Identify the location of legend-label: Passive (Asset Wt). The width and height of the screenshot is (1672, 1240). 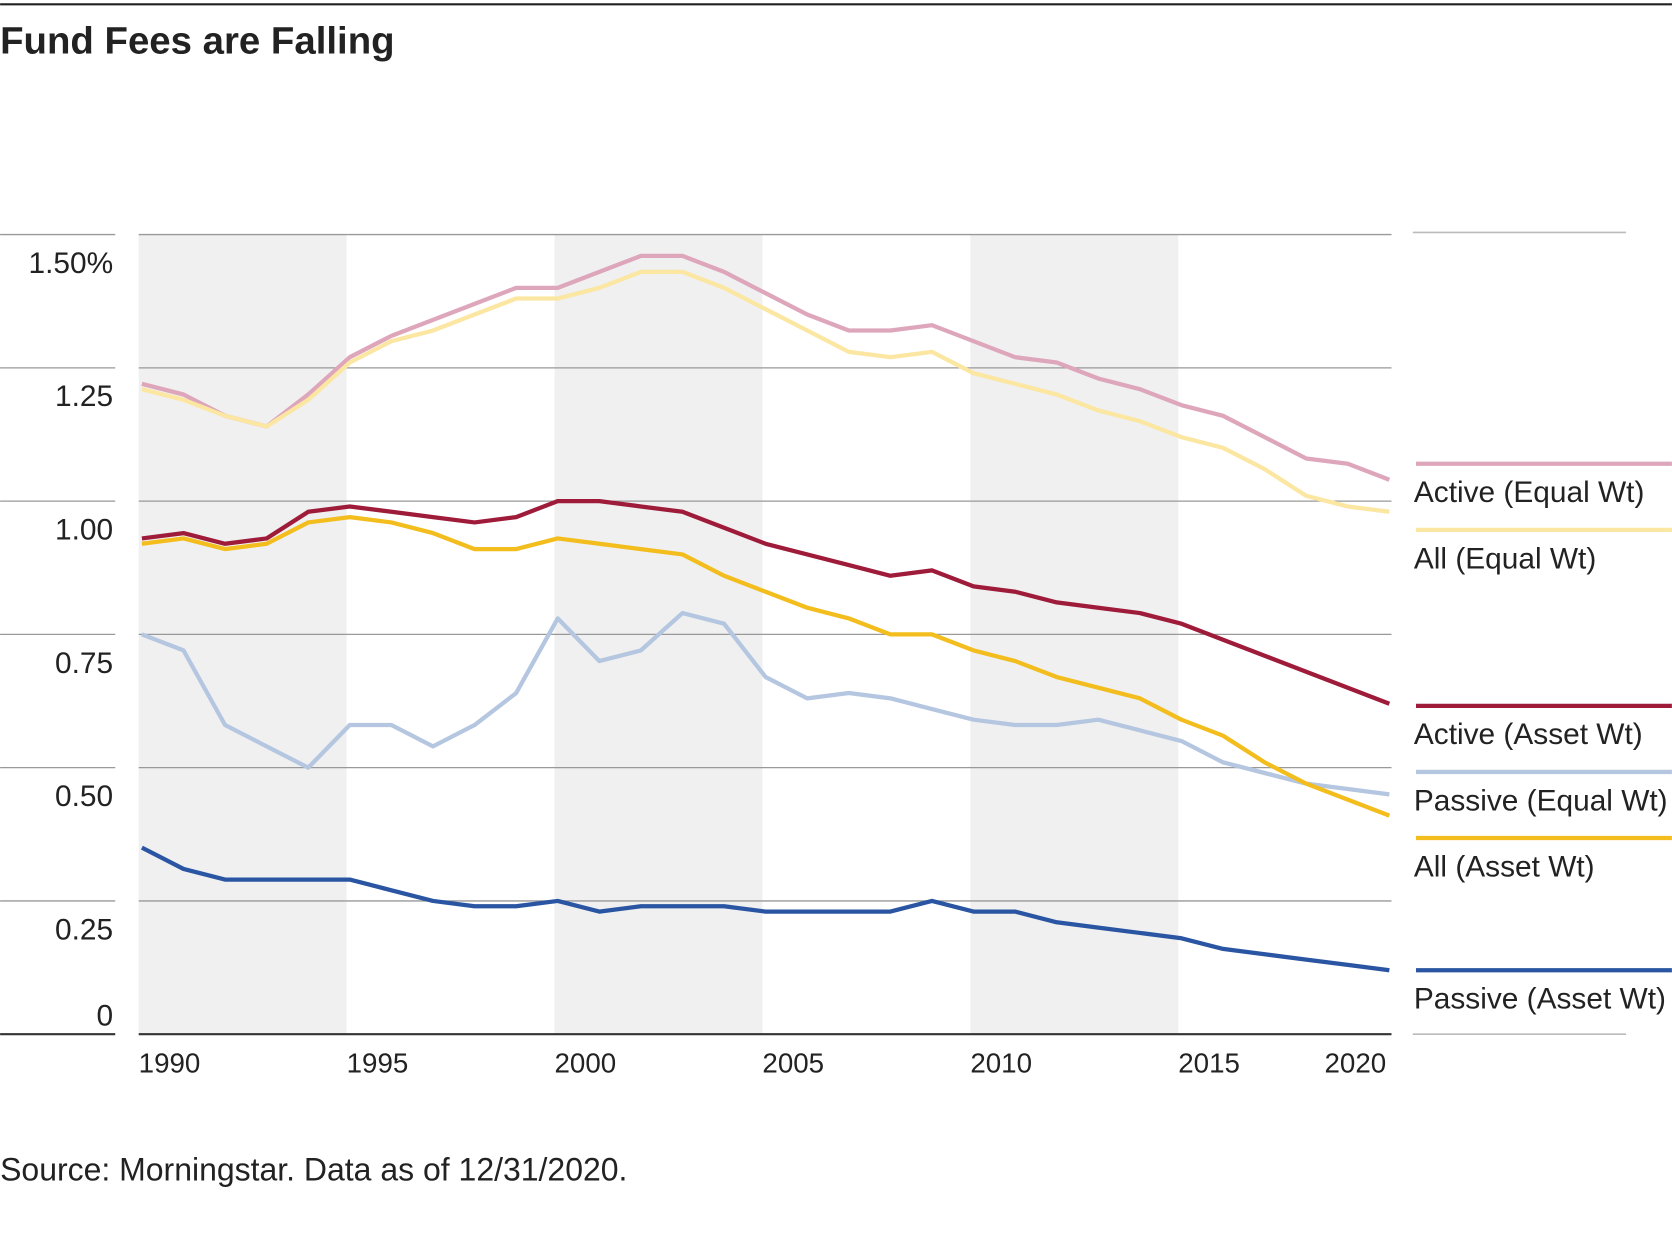
(1540, 999).